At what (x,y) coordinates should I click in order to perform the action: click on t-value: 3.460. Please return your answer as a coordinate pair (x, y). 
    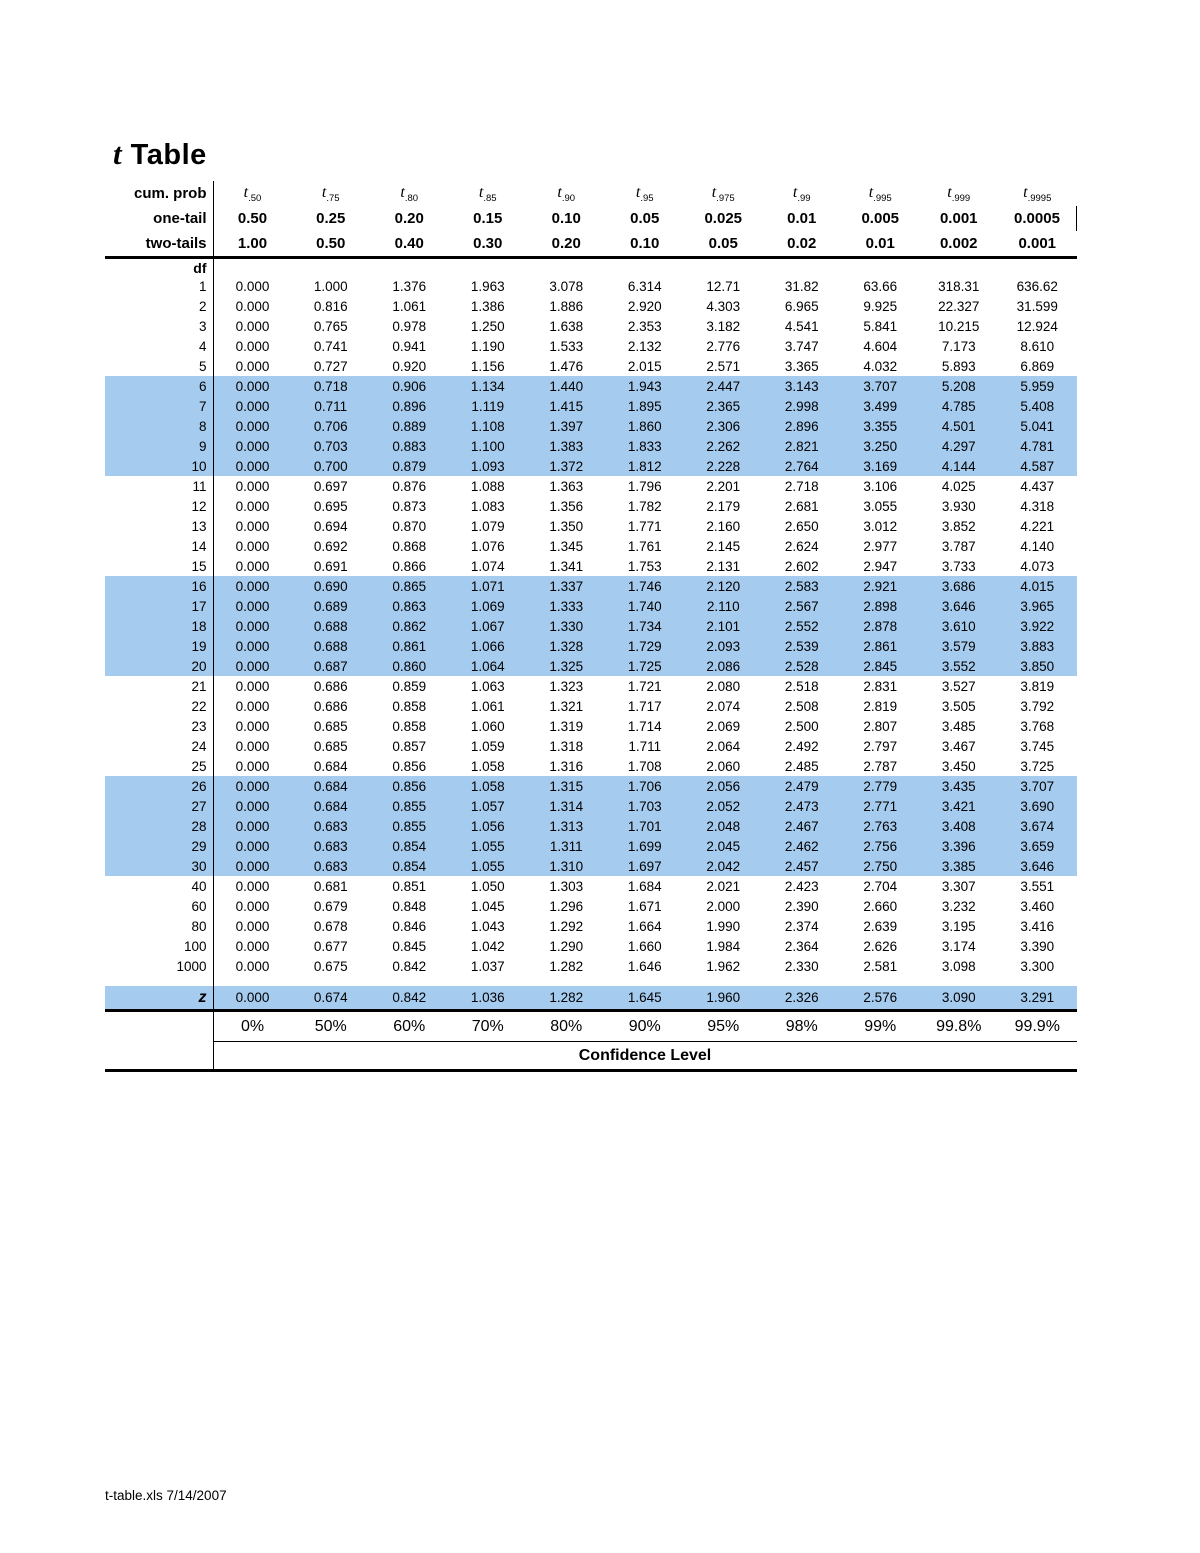
    Looking at the image, I should click on (1037, 906).